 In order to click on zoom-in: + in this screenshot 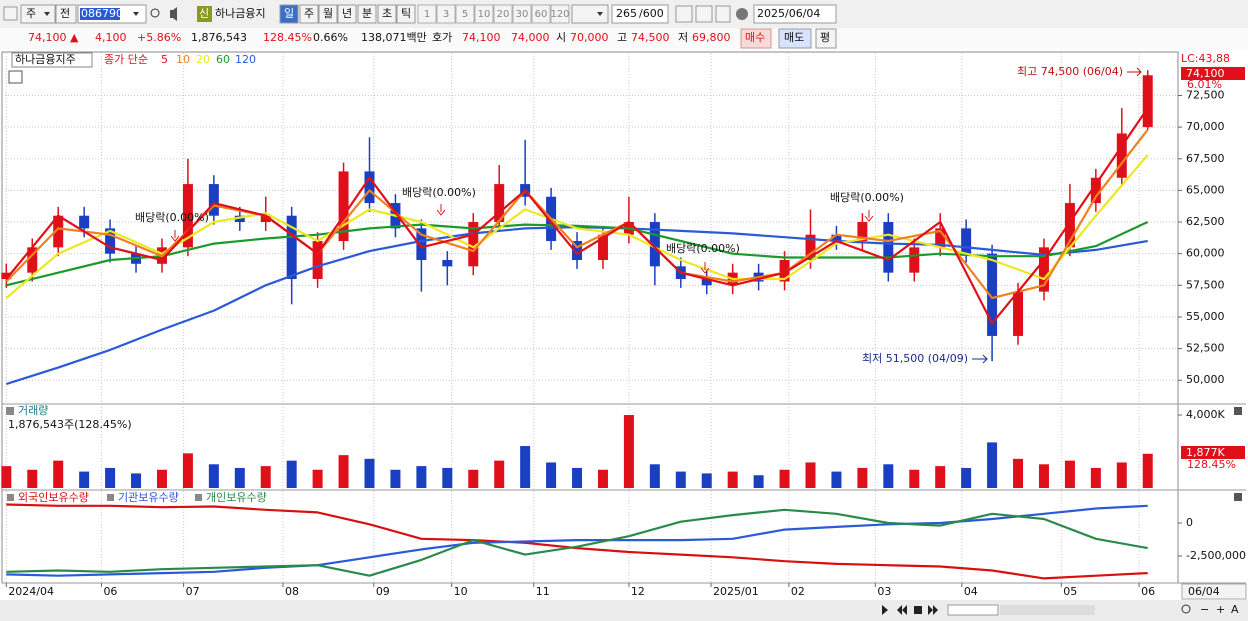, I will do `click(1220, 609)`.